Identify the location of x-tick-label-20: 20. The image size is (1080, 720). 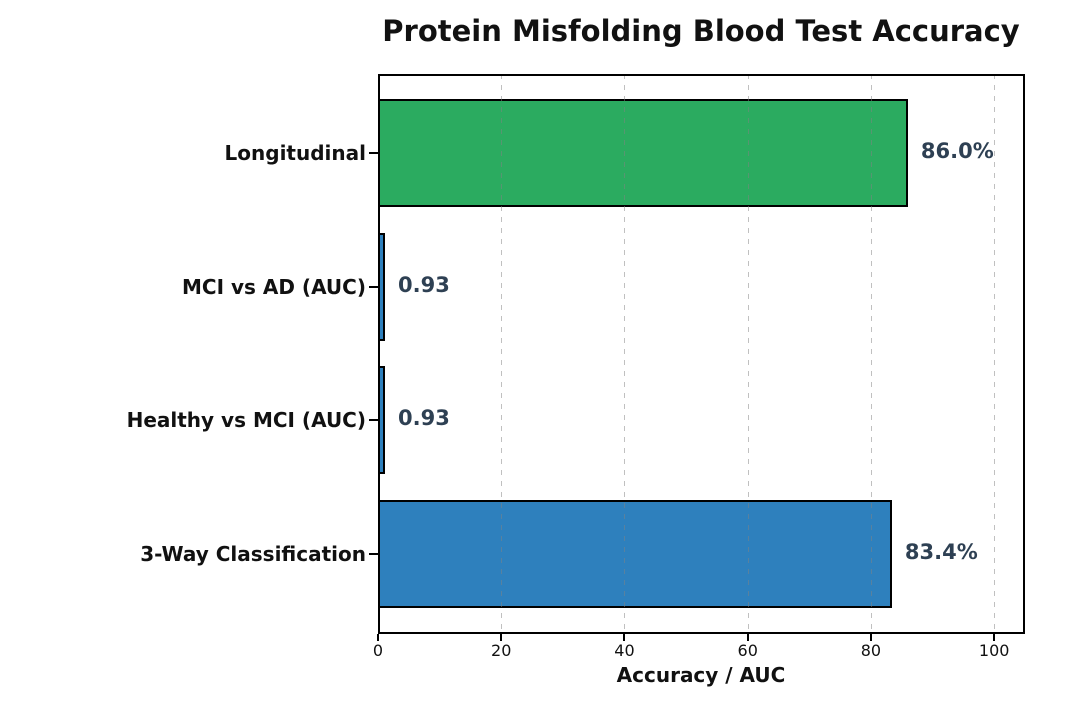
(501, 650).